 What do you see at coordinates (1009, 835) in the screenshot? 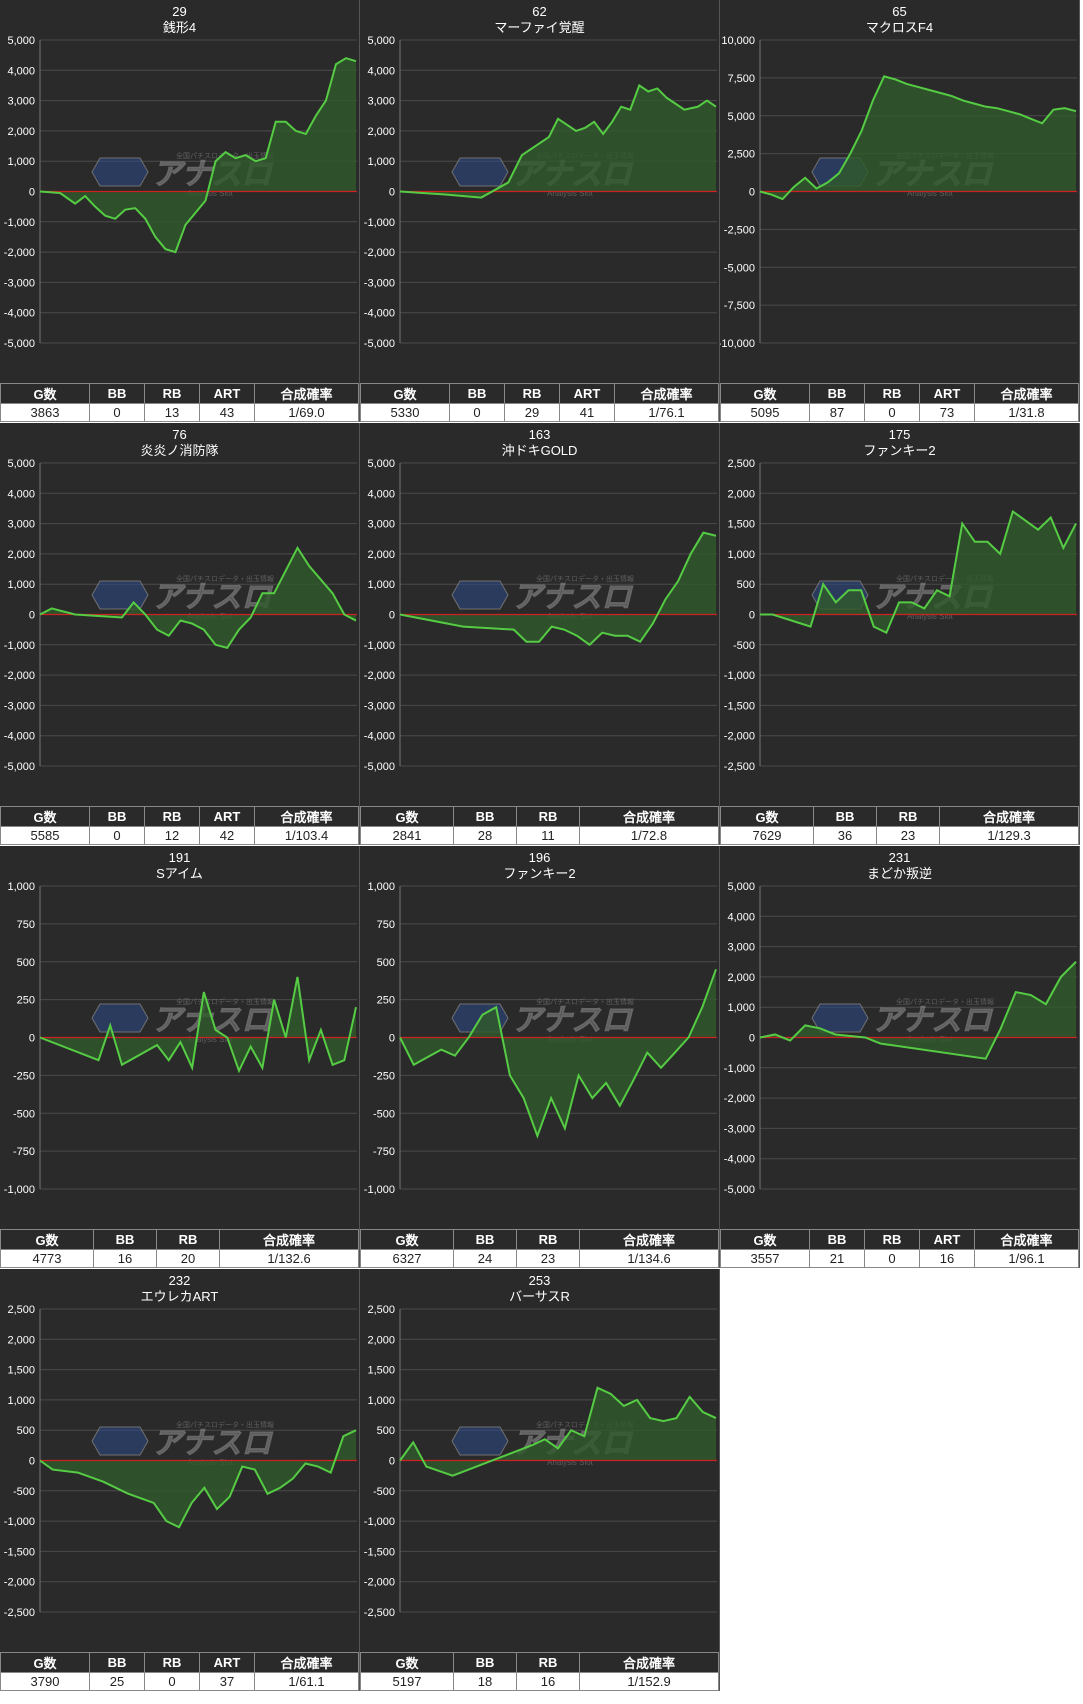
I see `stats-value: 1/129.3` at bounding box center [1009, 835].